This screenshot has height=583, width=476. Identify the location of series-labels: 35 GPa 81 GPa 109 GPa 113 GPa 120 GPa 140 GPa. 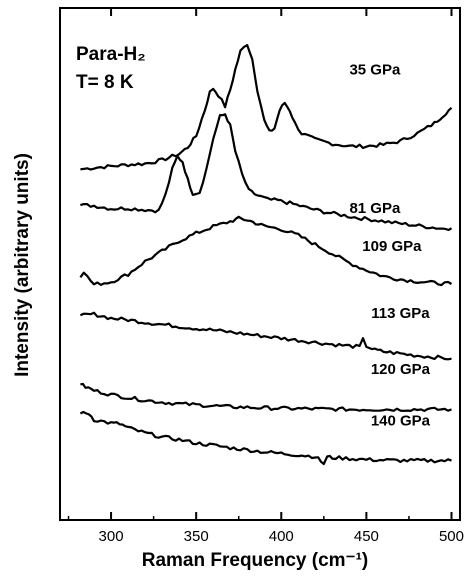
(389, 246).